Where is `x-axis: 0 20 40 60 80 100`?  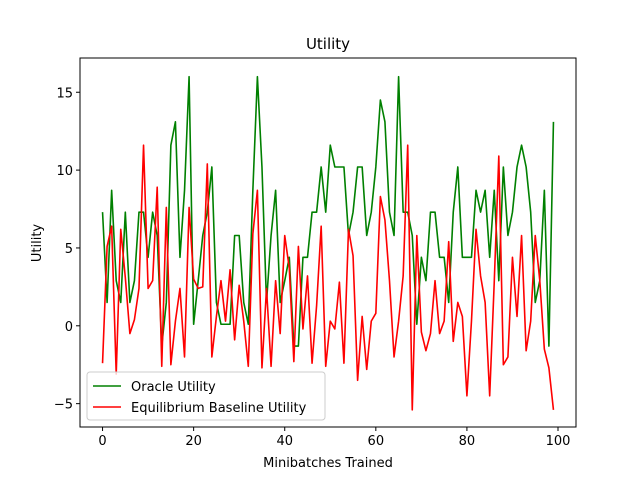 x-axis: 0 20 40 60 80 100 is located at coordinates (334, 438).